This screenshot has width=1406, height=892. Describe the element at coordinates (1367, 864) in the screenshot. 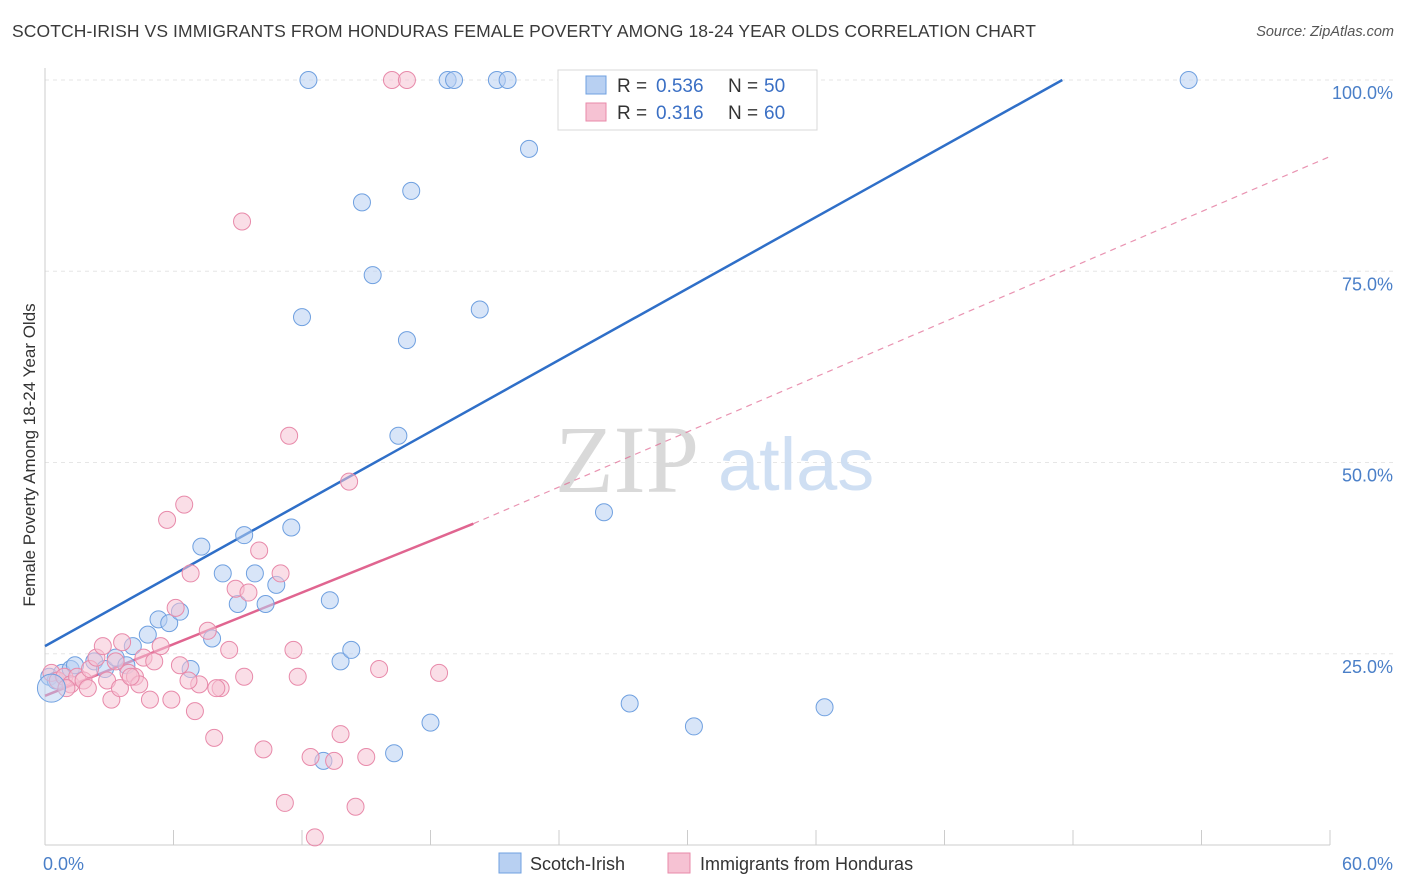

I see `x-tick-label-max: 60.0%` at that location.